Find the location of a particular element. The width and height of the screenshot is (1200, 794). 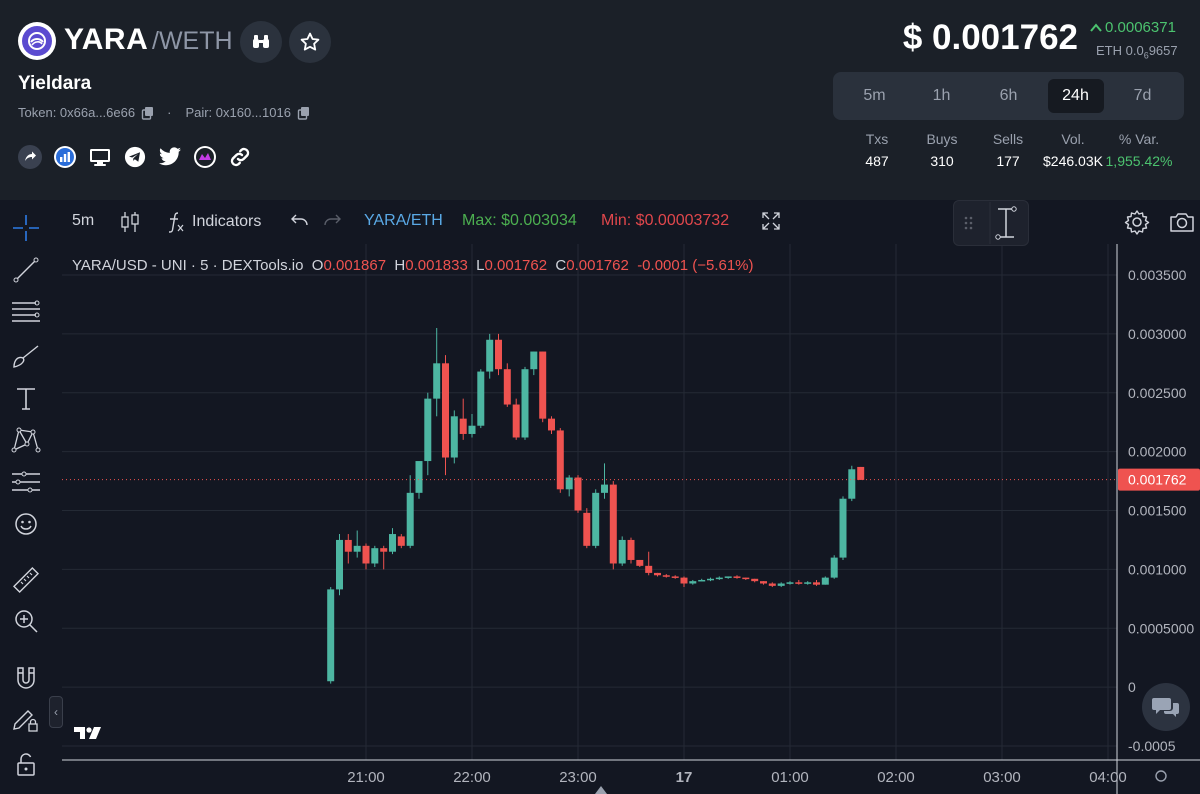

favorite-button is located at coordinates (310, 42).